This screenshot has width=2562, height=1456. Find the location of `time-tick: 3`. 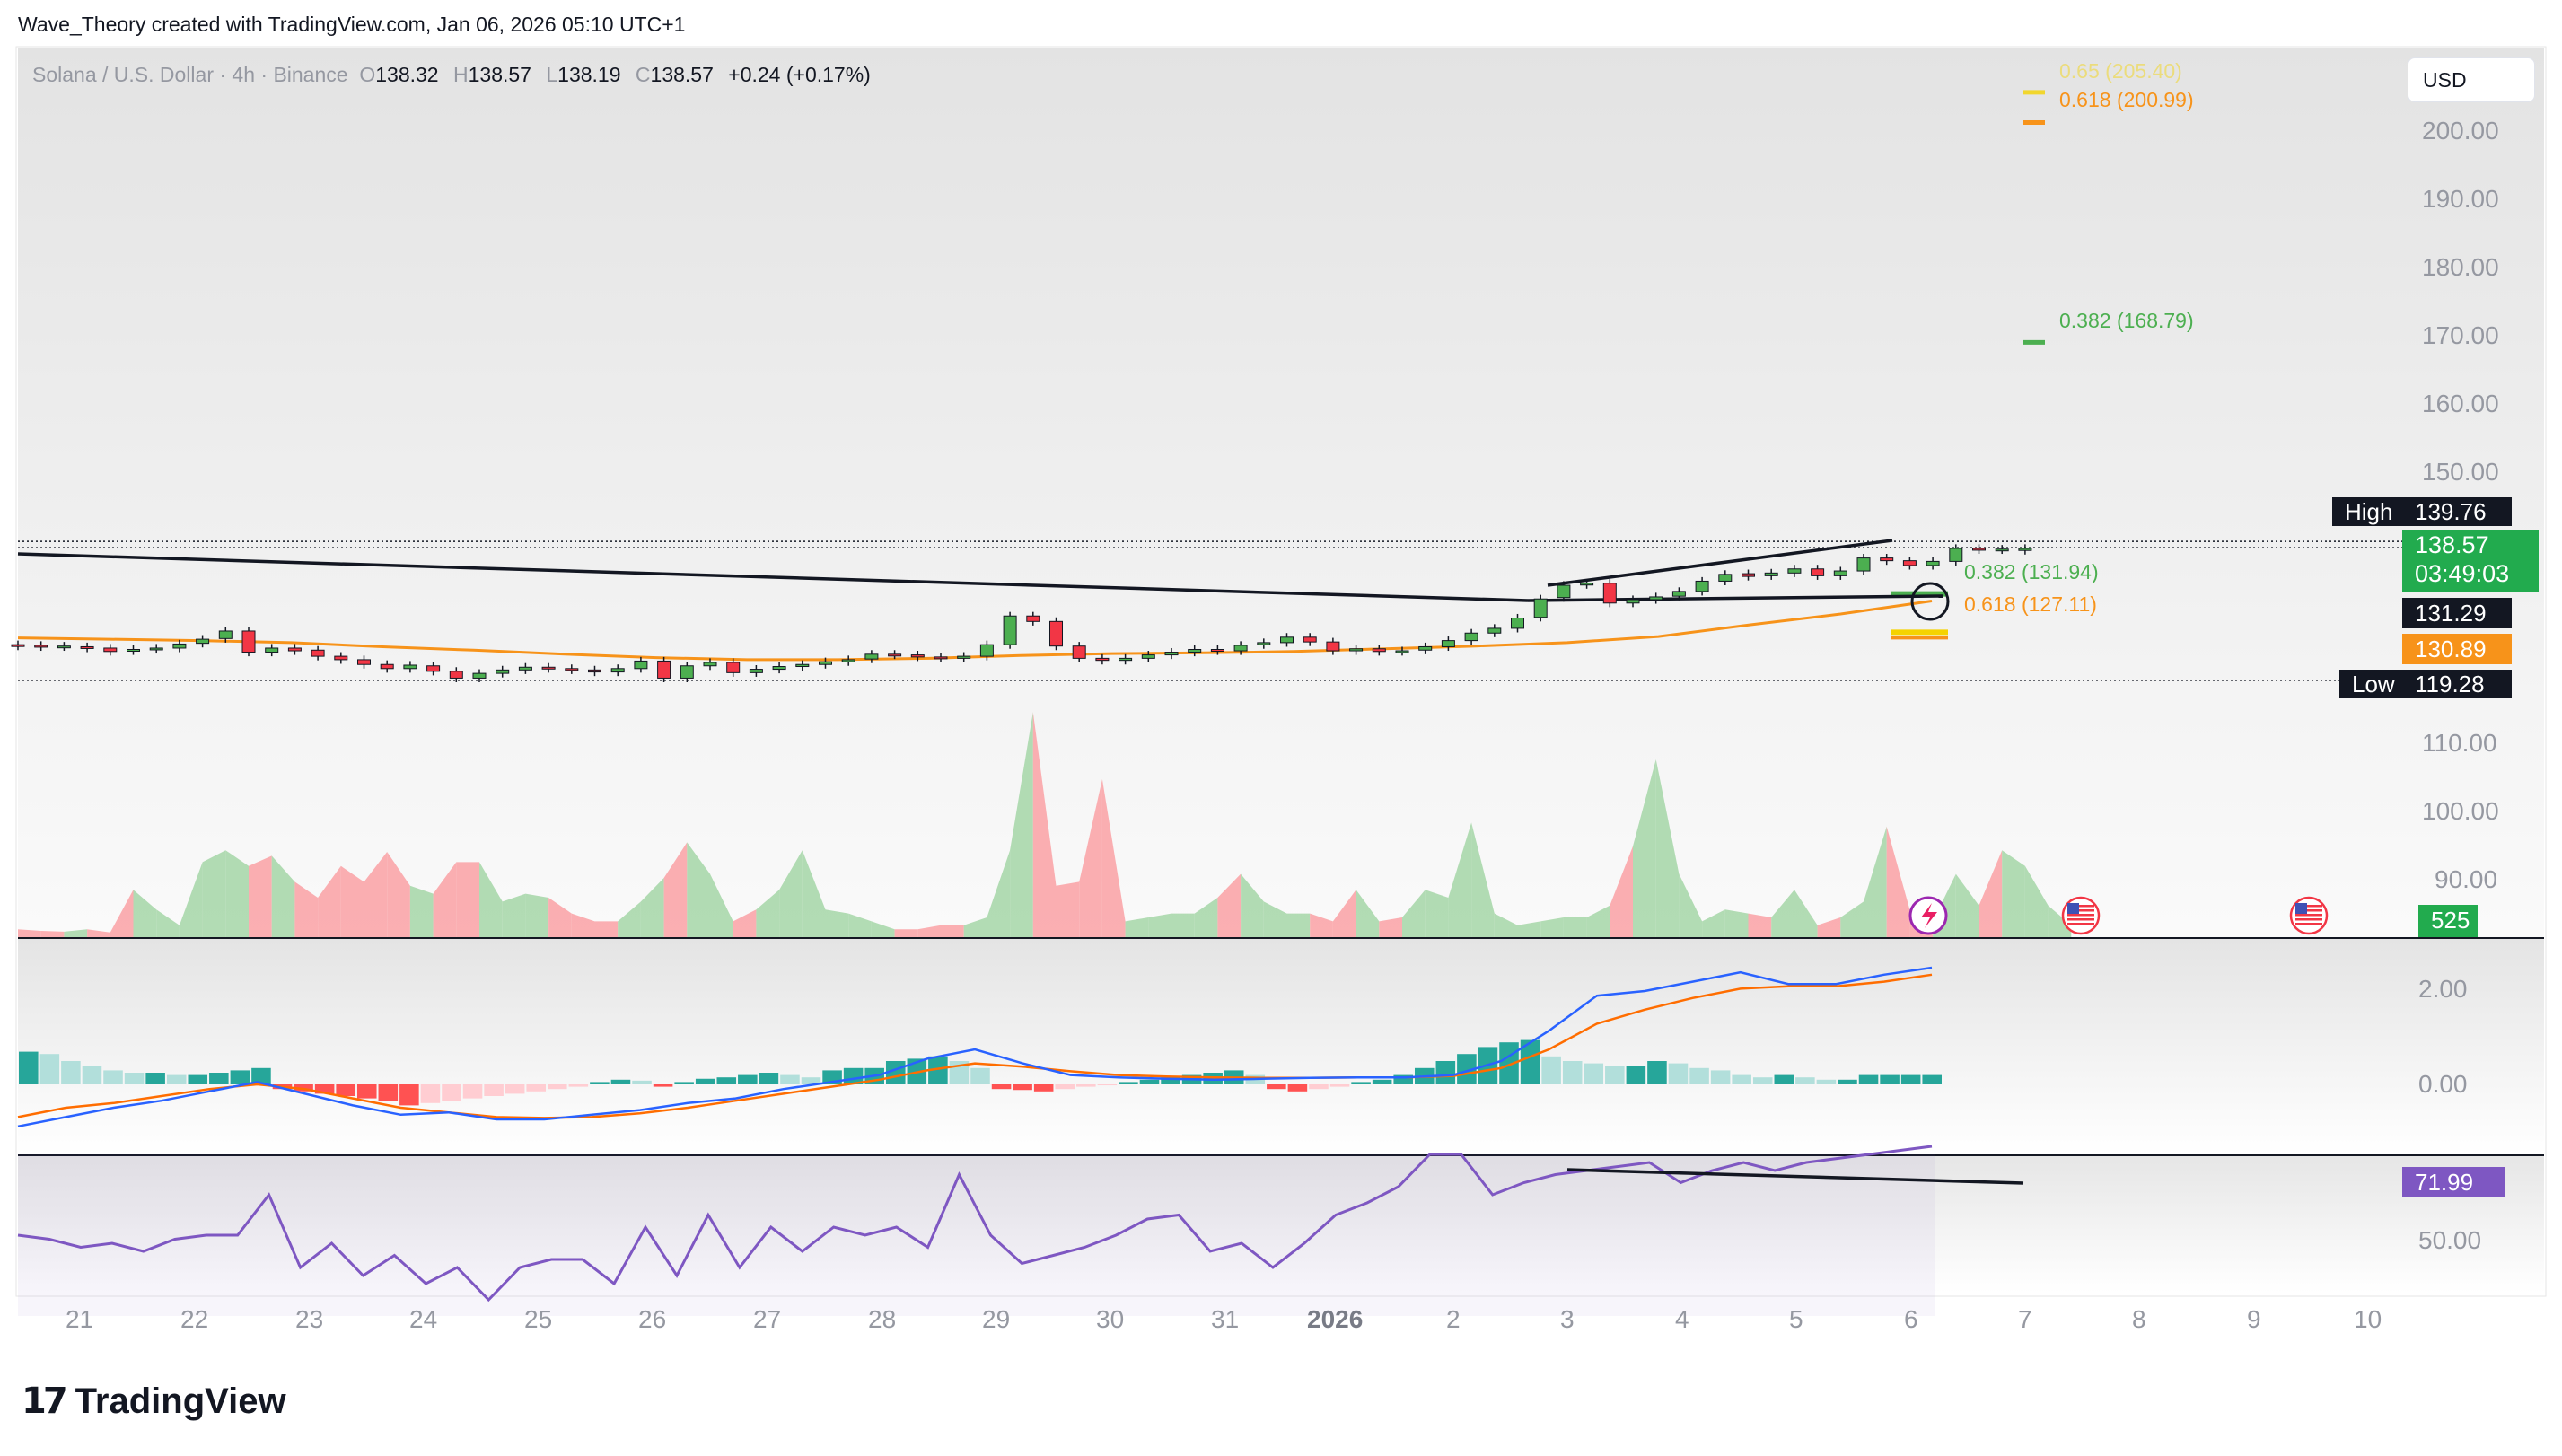

time-tick: 3 is located at coordinates (1567, 1319).